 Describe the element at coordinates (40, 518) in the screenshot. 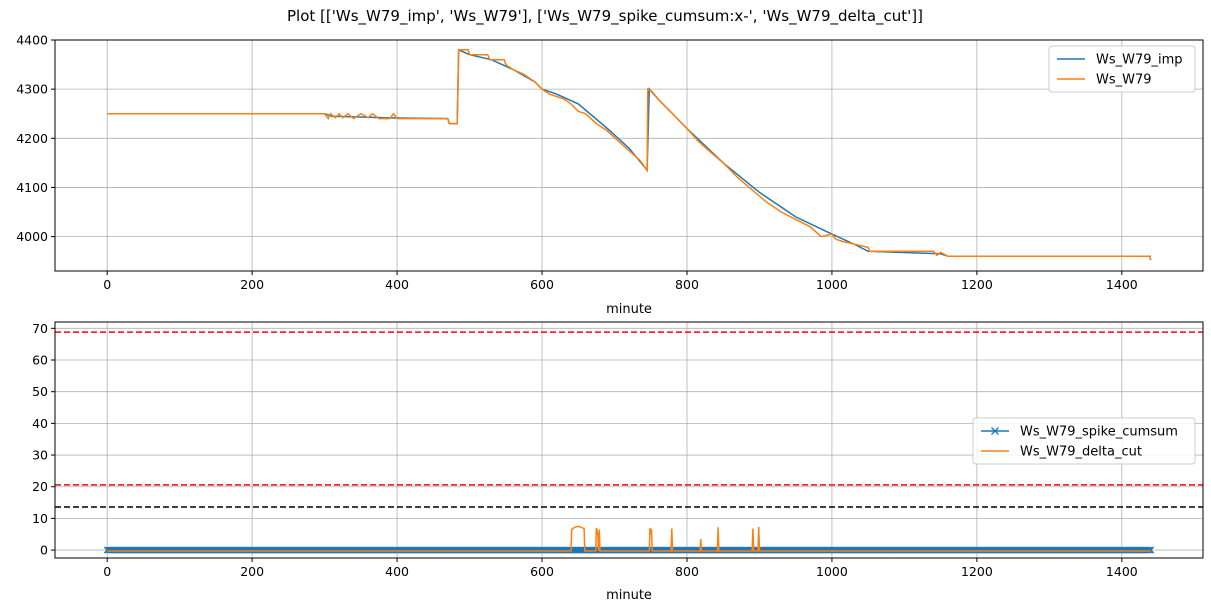

I see `y-tick-label: 10` at that location.